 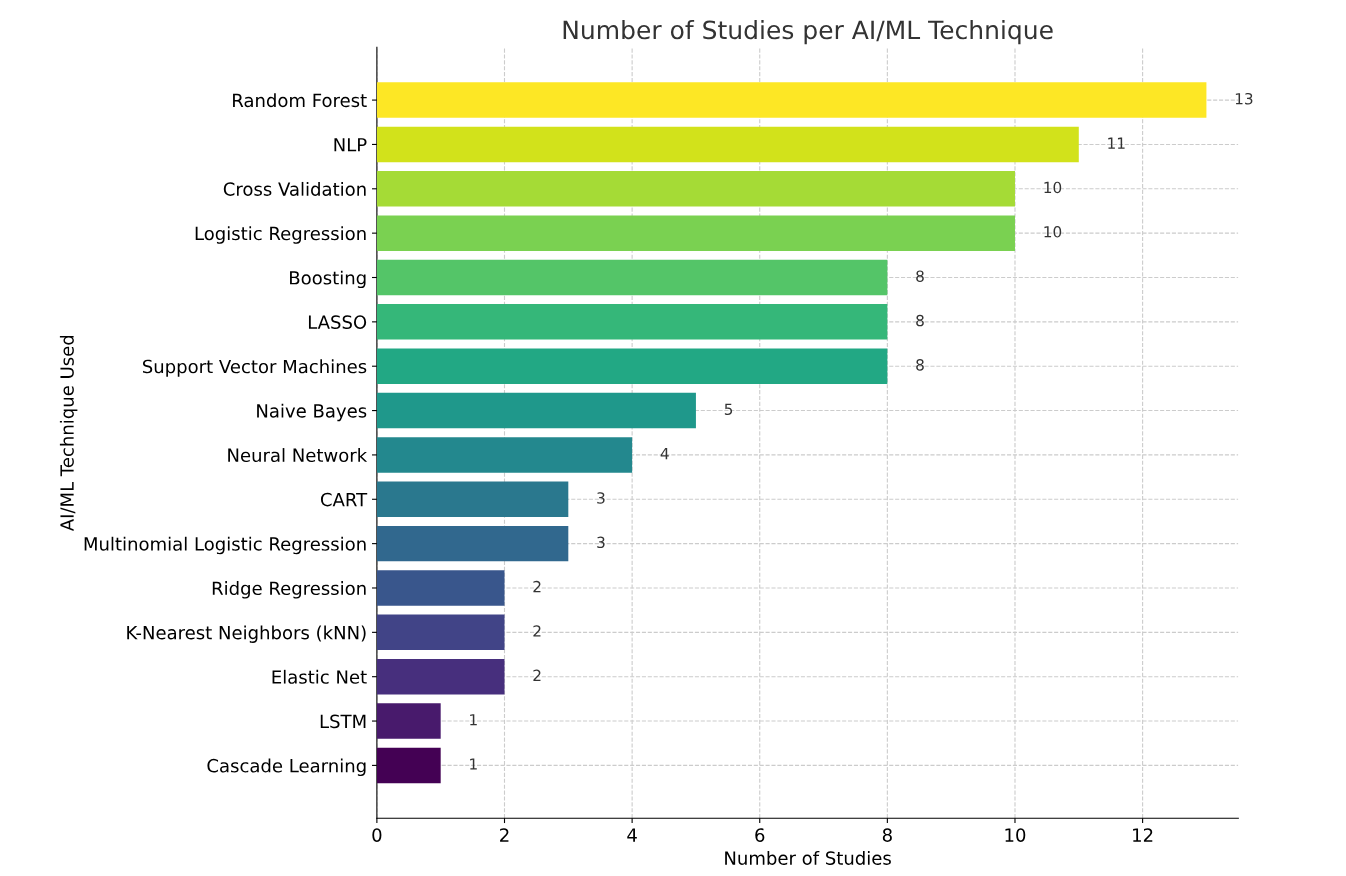 I want to click on data-label: 13, so click(x=1244, y=98).